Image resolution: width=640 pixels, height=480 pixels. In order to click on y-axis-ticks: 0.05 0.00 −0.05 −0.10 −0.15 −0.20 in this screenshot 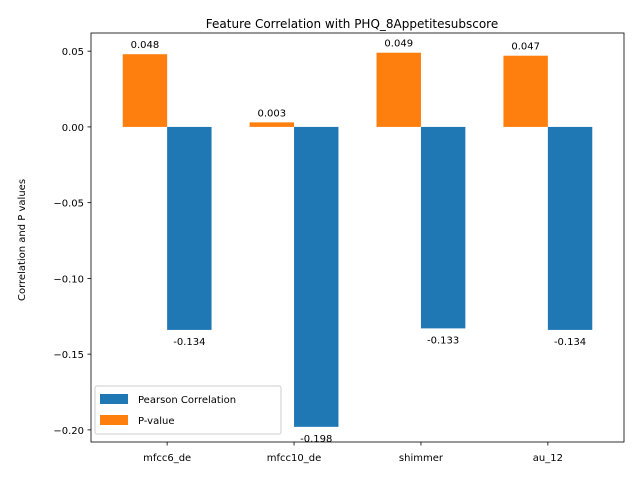, I will do `click(72, 242)`.